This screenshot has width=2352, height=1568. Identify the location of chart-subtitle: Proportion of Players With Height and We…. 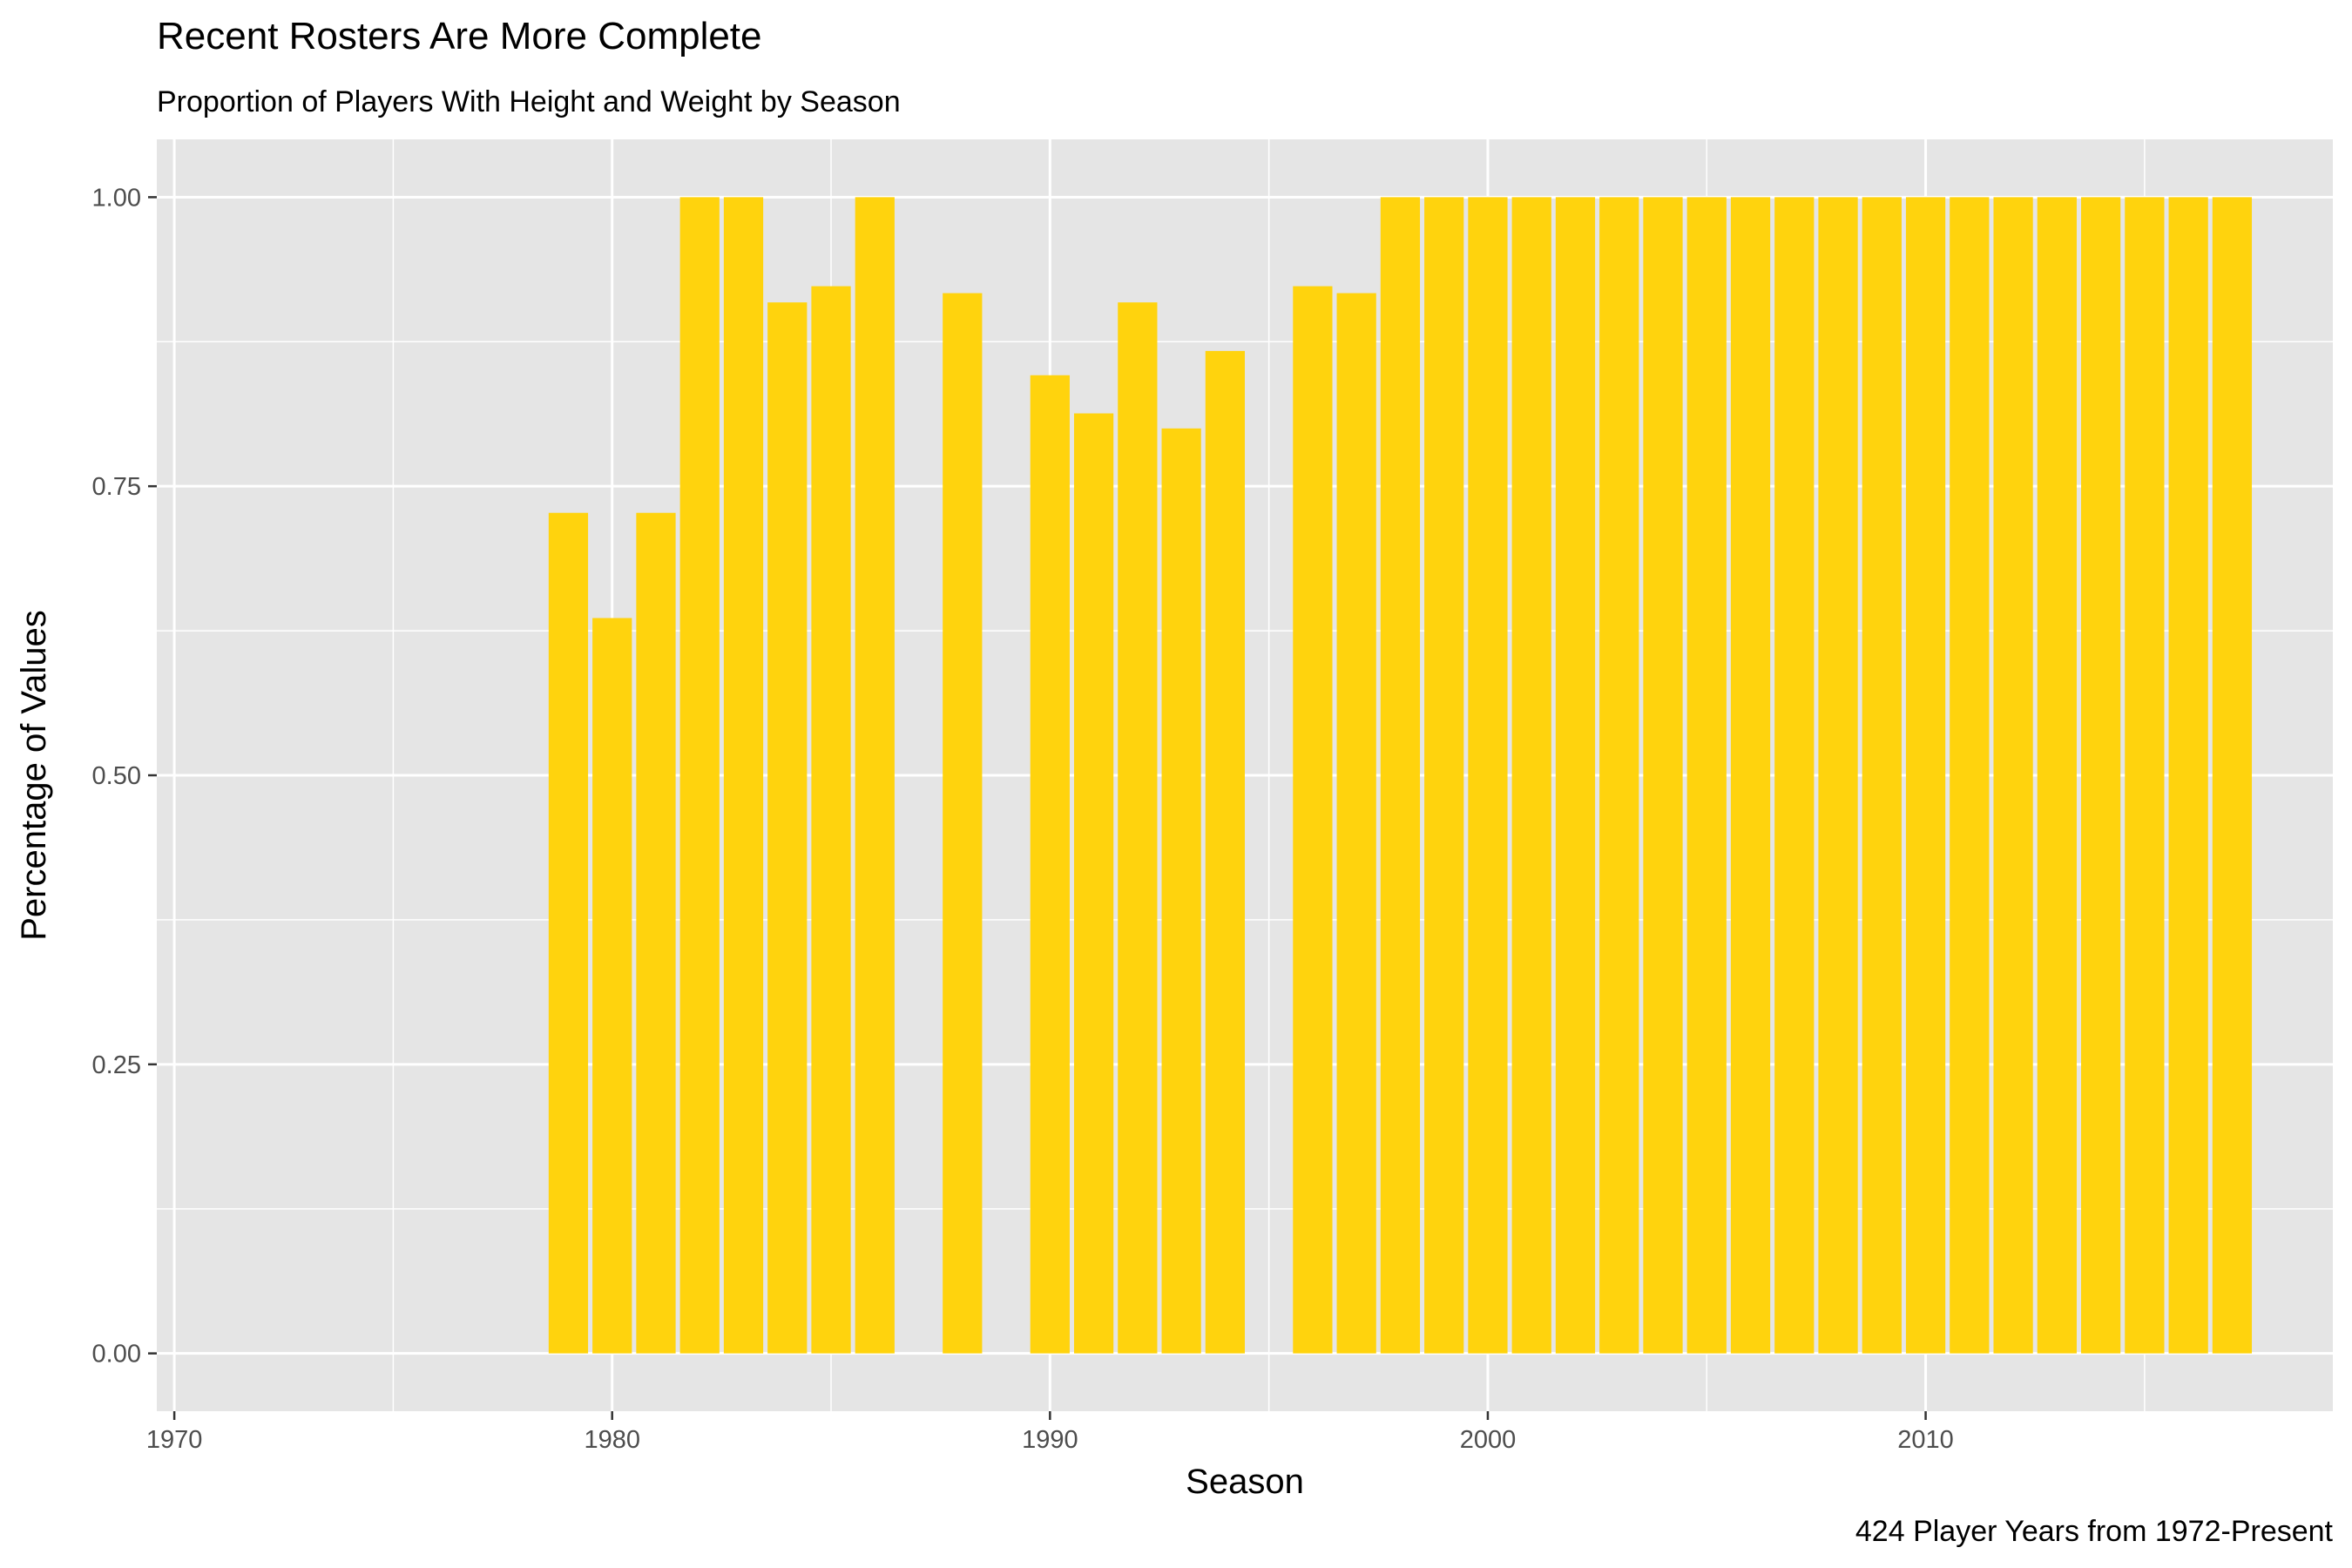
(529, 101).